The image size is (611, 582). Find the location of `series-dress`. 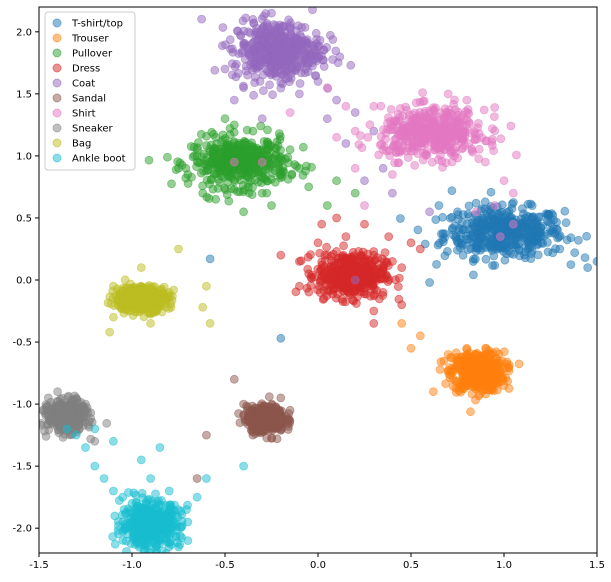

series-dress is located at coordinates (350, 270).